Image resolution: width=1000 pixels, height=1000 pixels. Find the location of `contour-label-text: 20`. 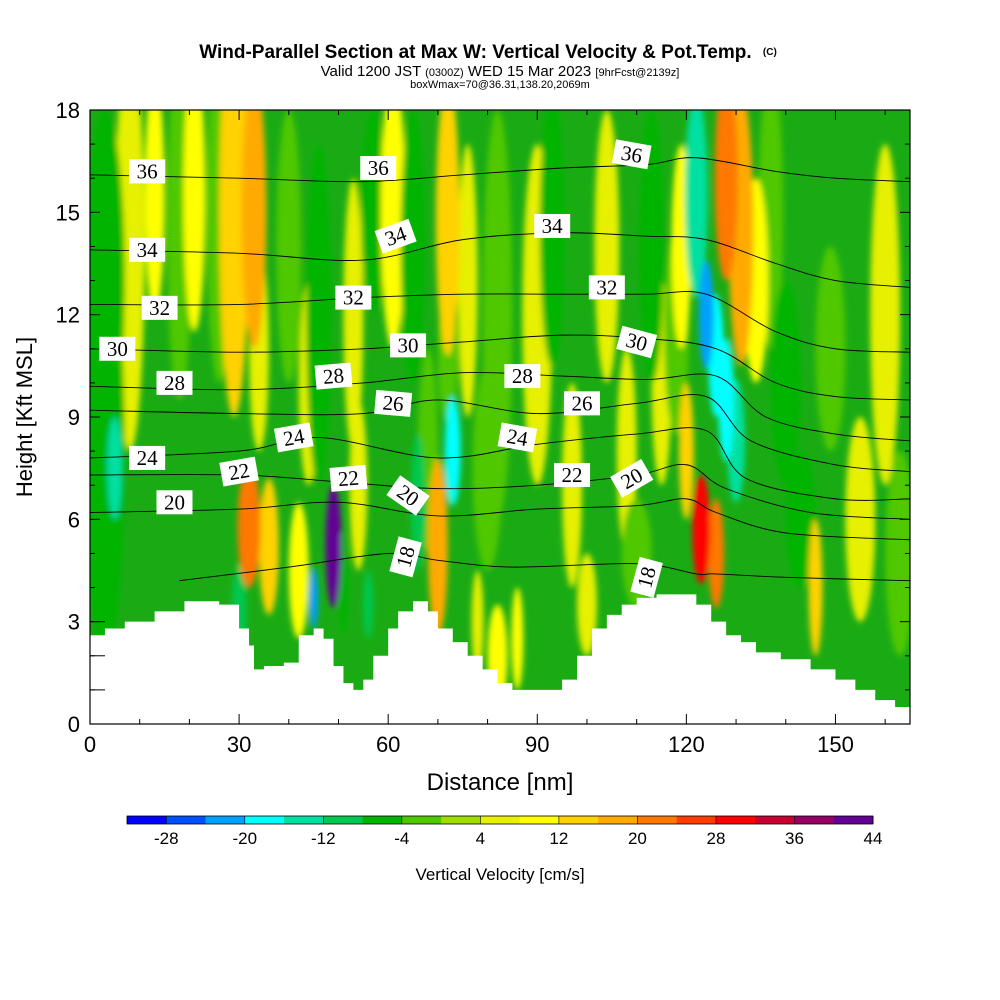

contour-label-text: 20 is located at coordinates (174, 502).